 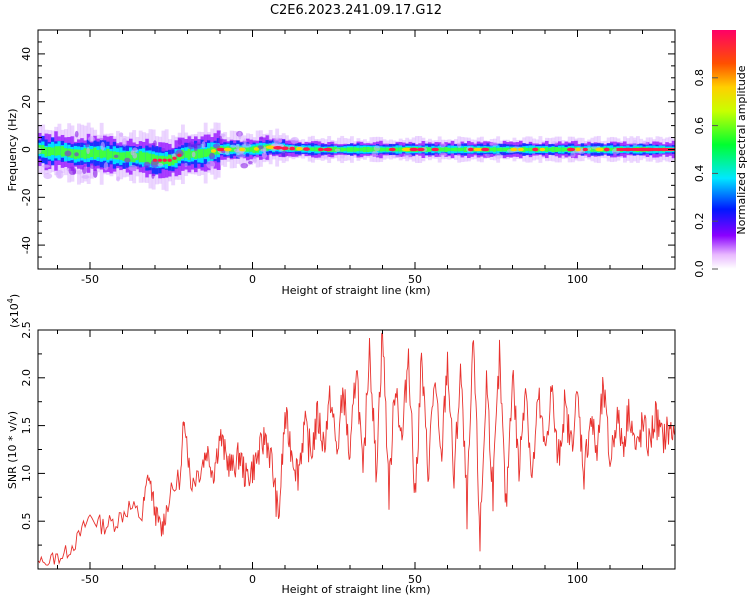 What do you see at coordinates (724, 149) in the screenshot?
I see `colorbar-gradient` at bounding box center [724, 149].